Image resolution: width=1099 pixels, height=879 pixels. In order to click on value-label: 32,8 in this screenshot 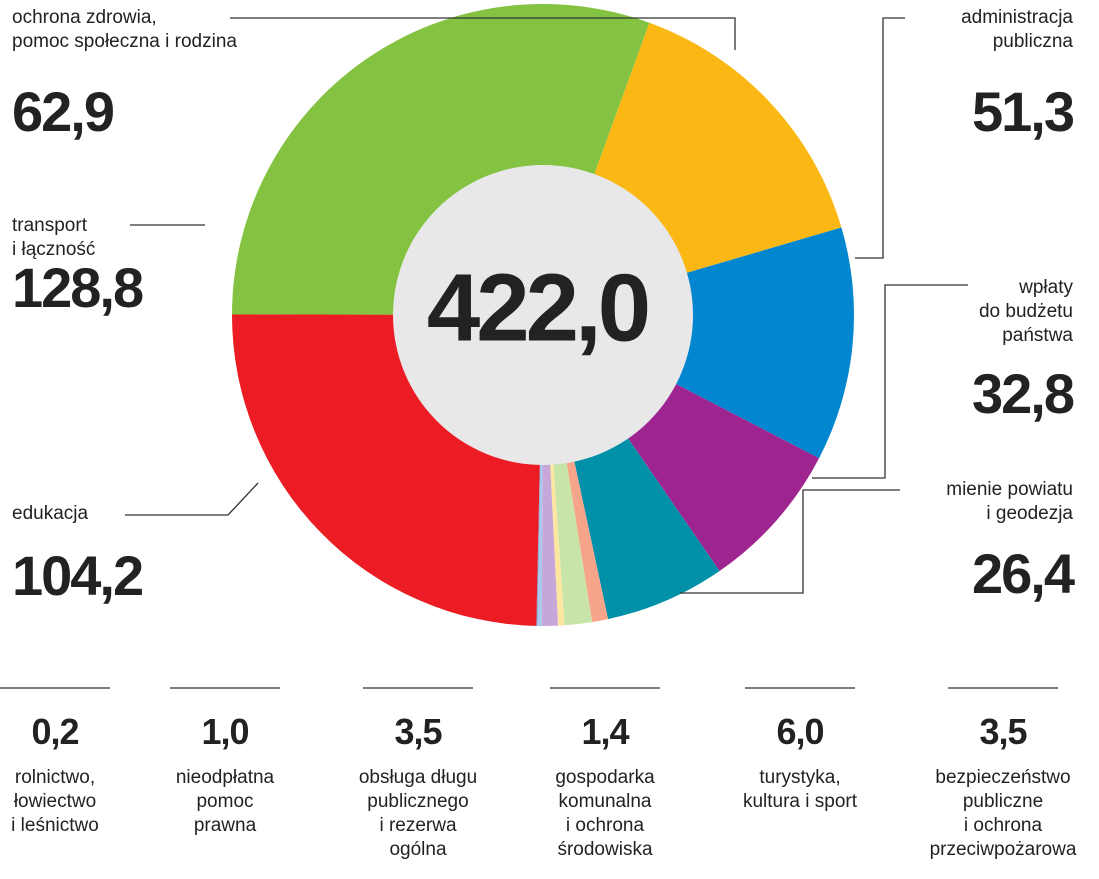, I will do `click(1023, 393)`.